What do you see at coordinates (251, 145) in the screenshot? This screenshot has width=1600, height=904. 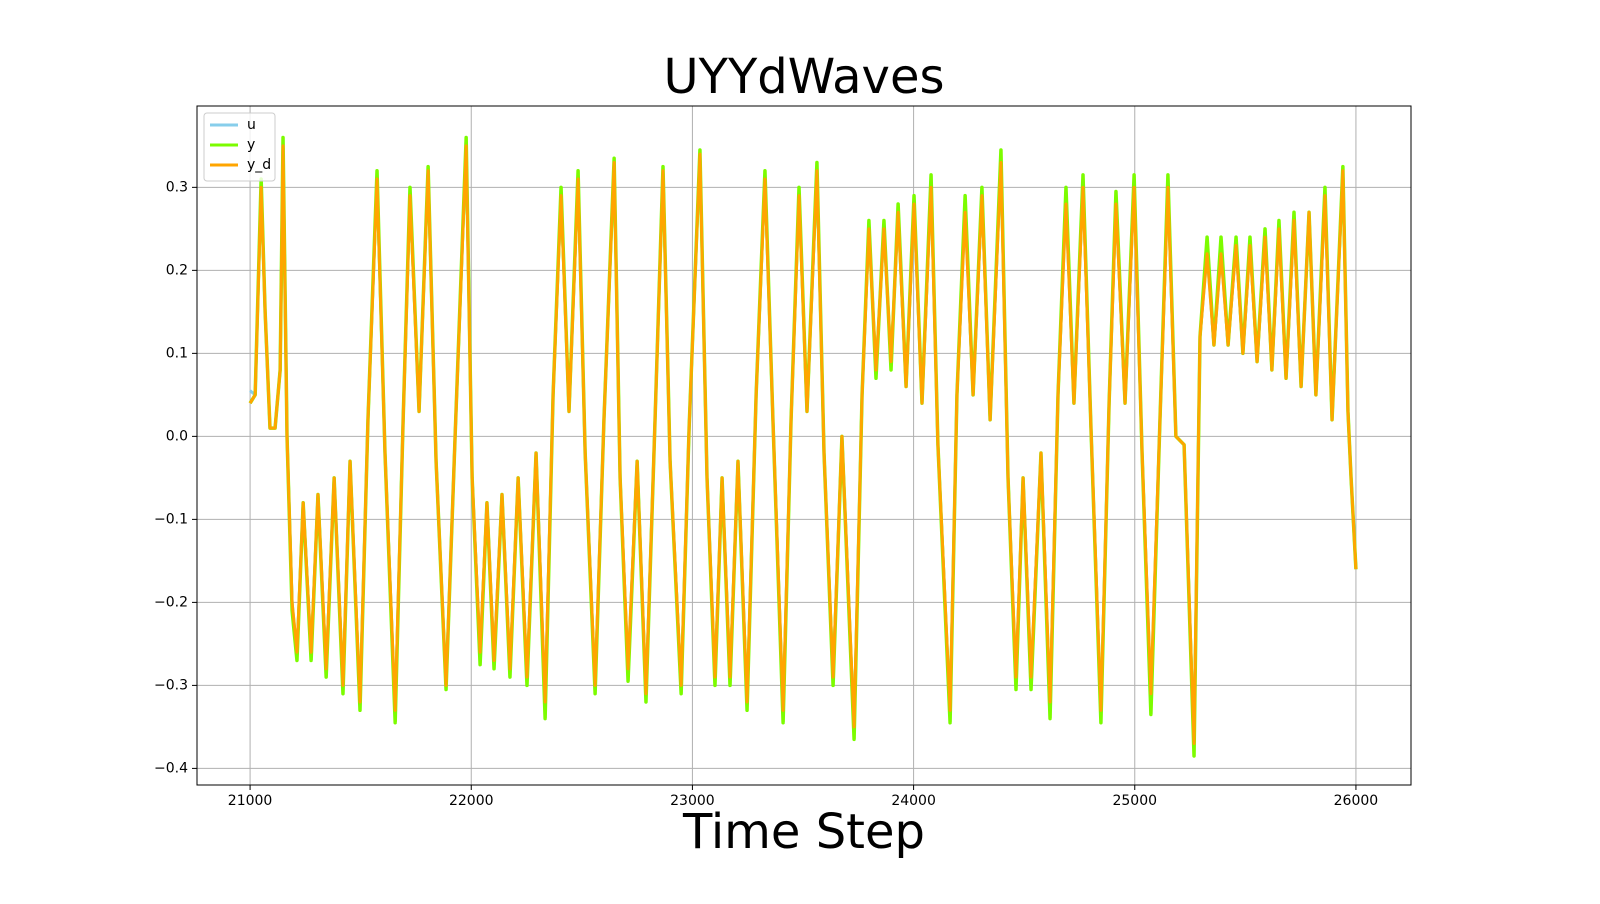 I see `legend-label: y` at bounding box center [251, 145].